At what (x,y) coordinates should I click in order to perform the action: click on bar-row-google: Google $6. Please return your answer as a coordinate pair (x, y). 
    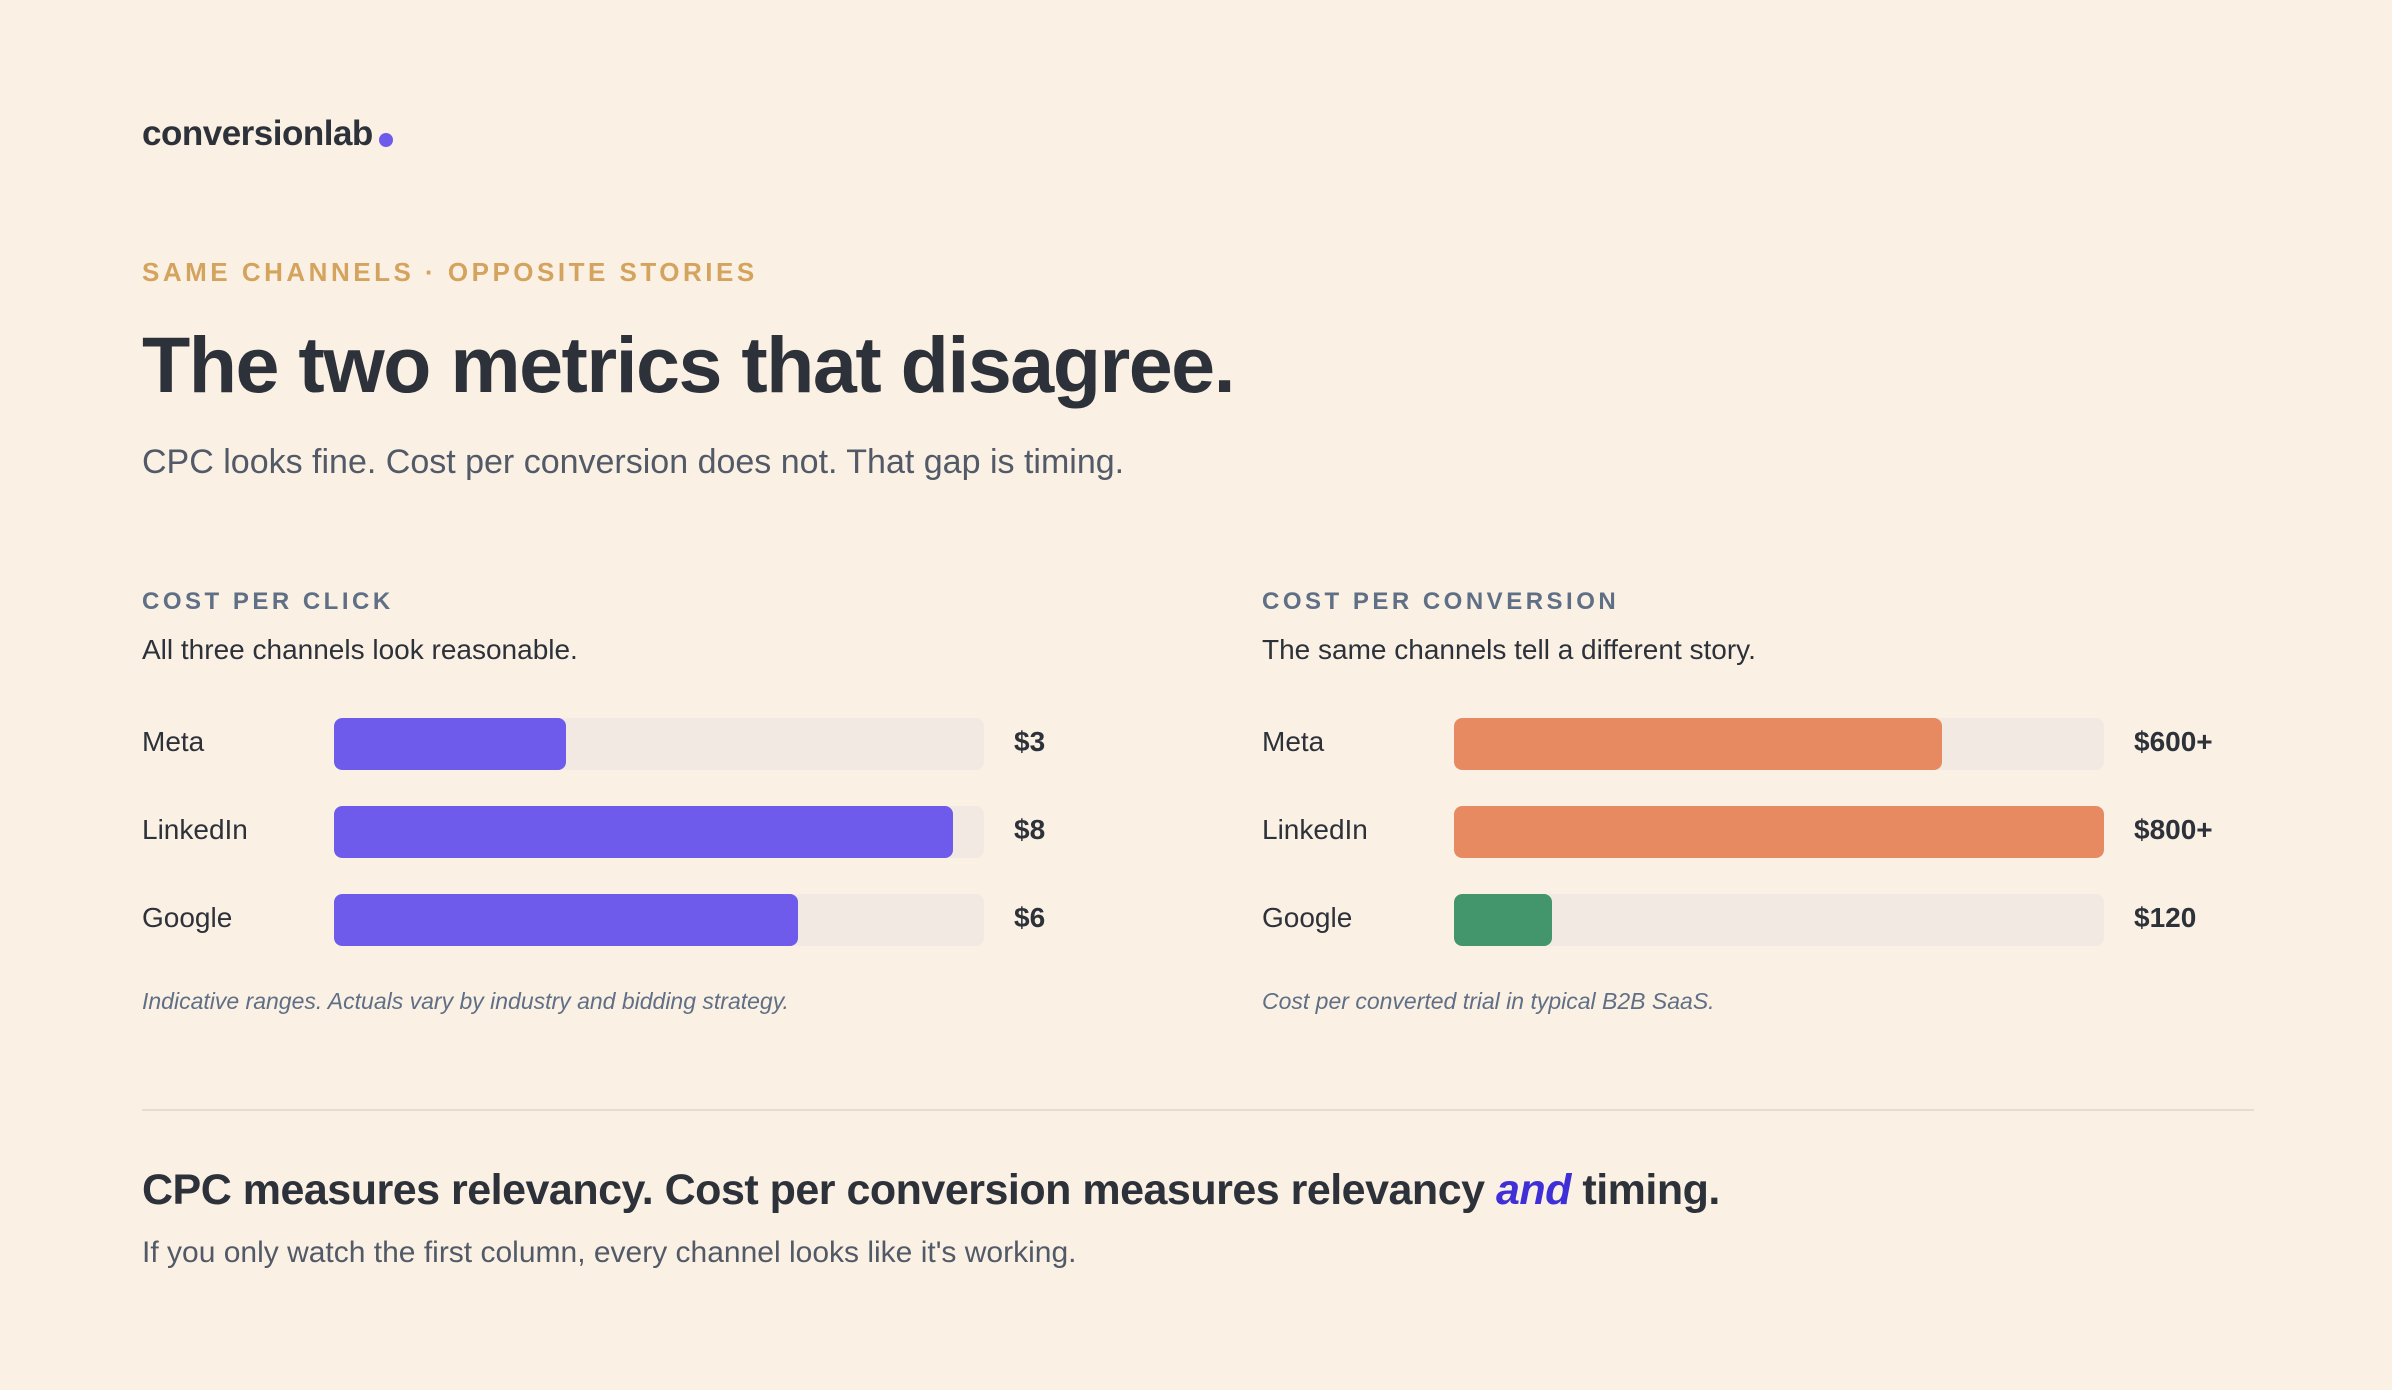
    Looking at the image, I should click on (662, 920).